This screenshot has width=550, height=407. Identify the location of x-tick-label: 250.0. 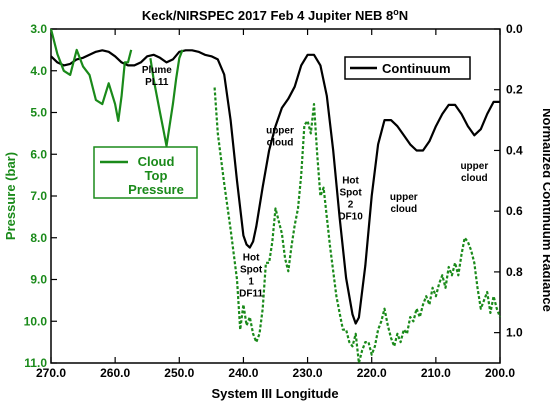
(179, 373).